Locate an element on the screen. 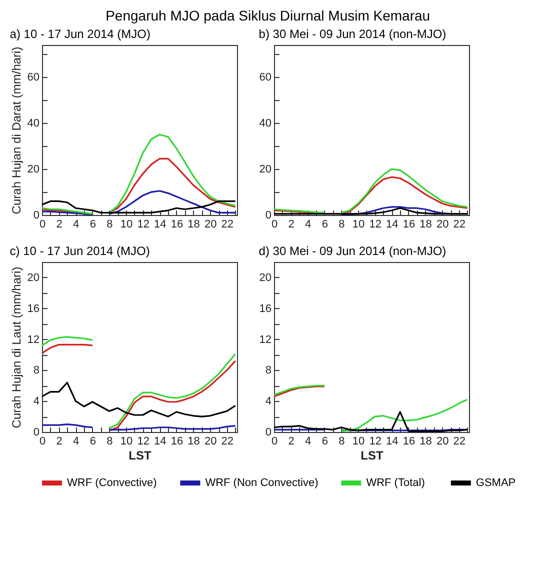  text: Pengaruh MJO pada Siklus Diurnal Musim Kemarau is located at coordinates (268, 16).